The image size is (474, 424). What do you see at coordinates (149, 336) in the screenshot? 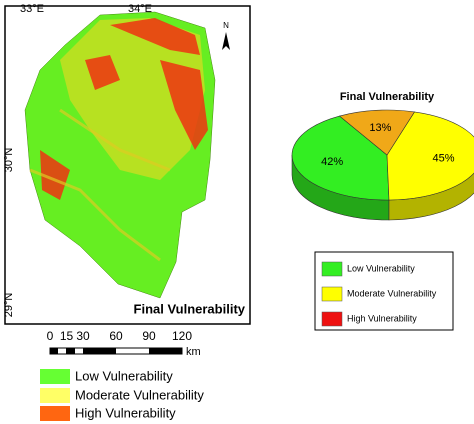
I see `scale-tick-label: 90` at bounding box center [149, 336].